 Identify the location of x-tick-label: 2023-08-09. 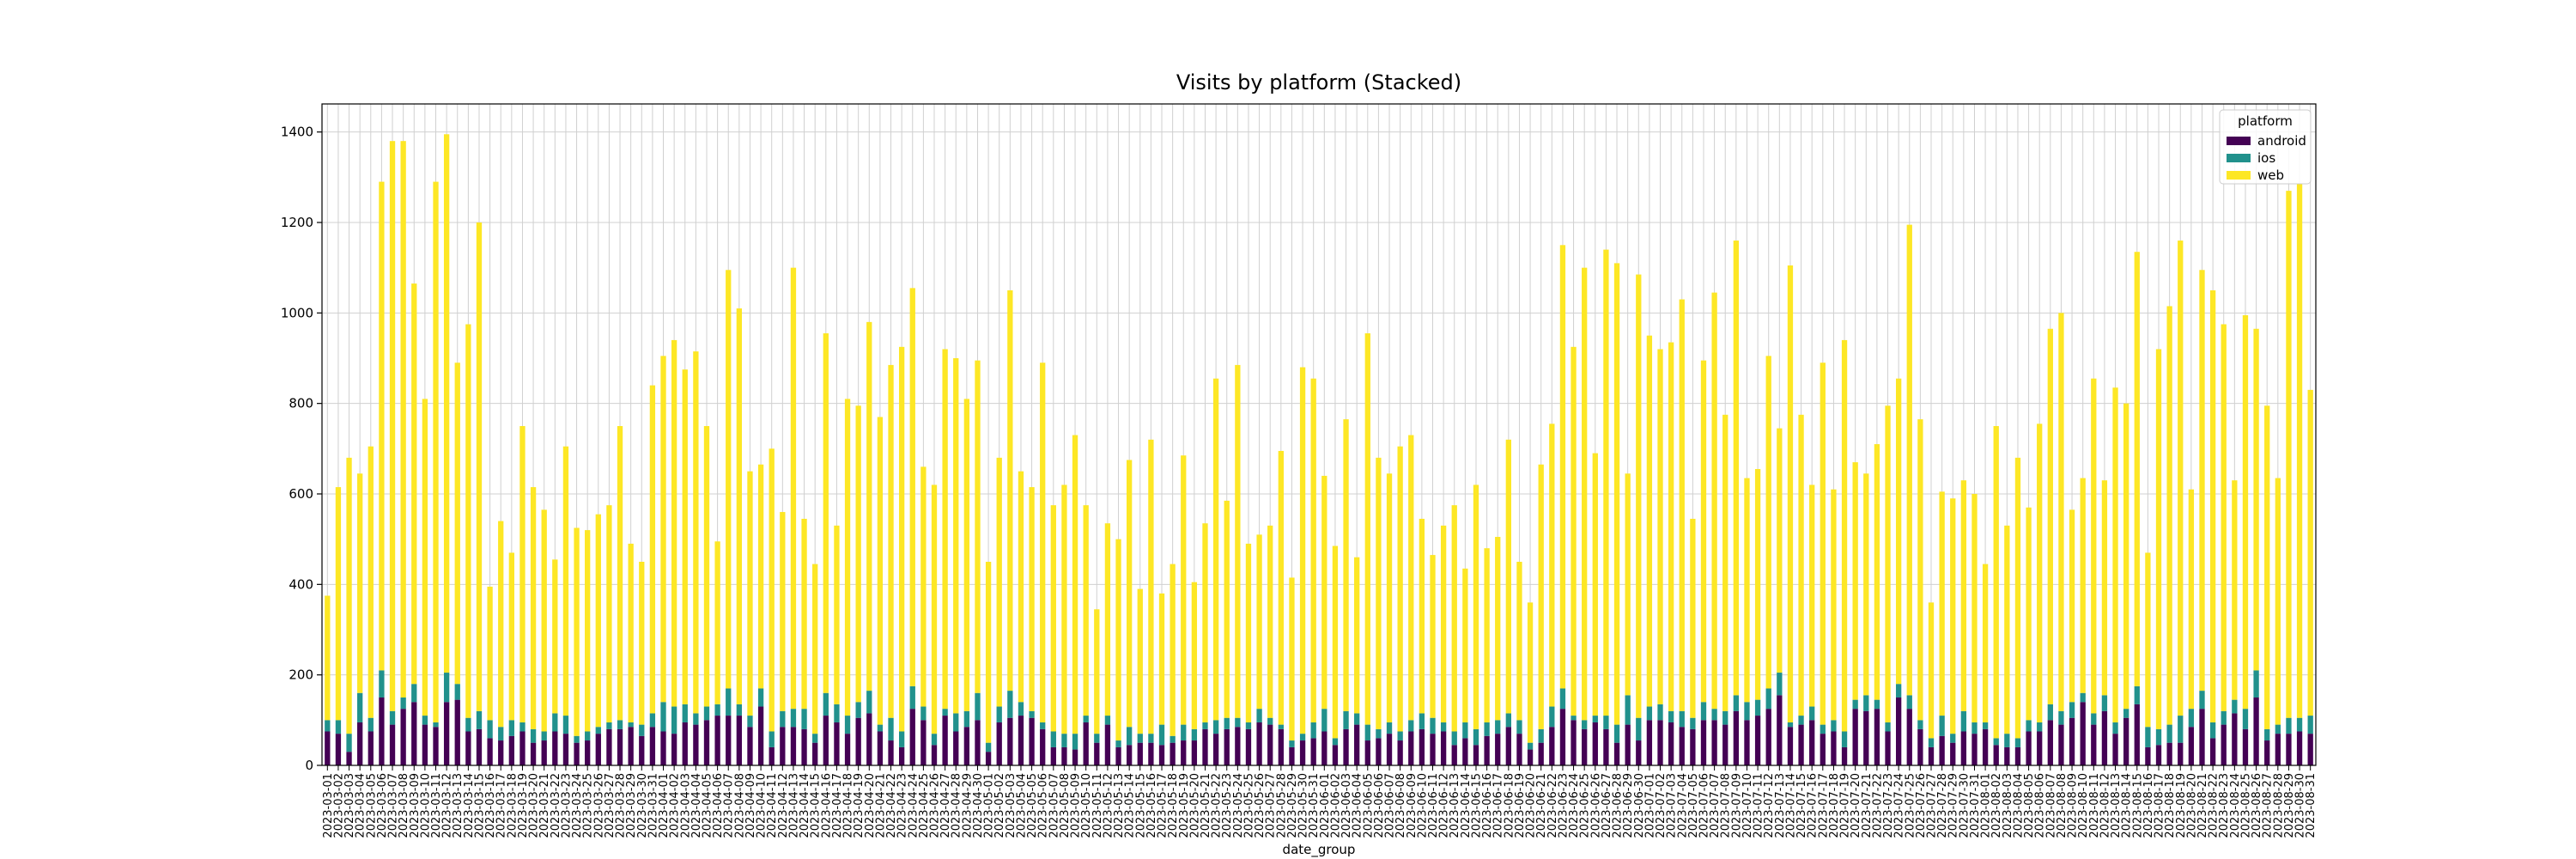
(2073, 806).